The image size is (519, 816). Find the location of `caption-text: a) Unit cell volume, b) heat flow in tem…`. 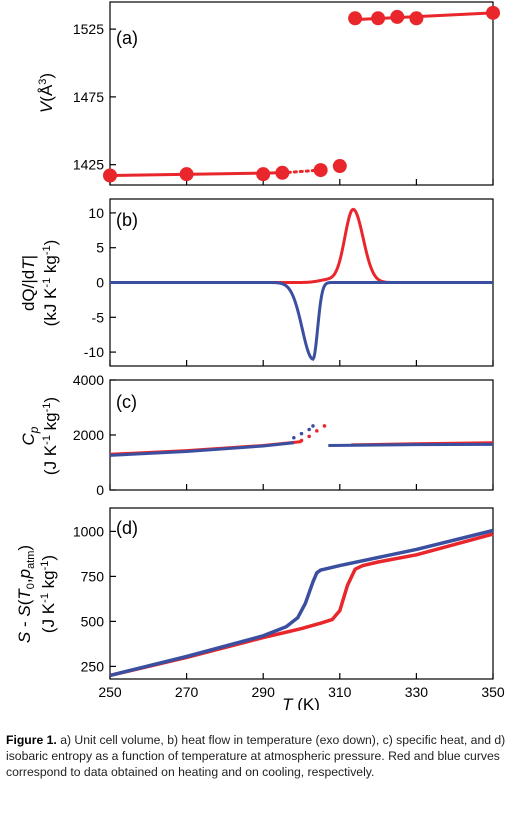

caption-text: a) Unit cell volume, b) heat flow in tem… is located at coordinates (256, 756).